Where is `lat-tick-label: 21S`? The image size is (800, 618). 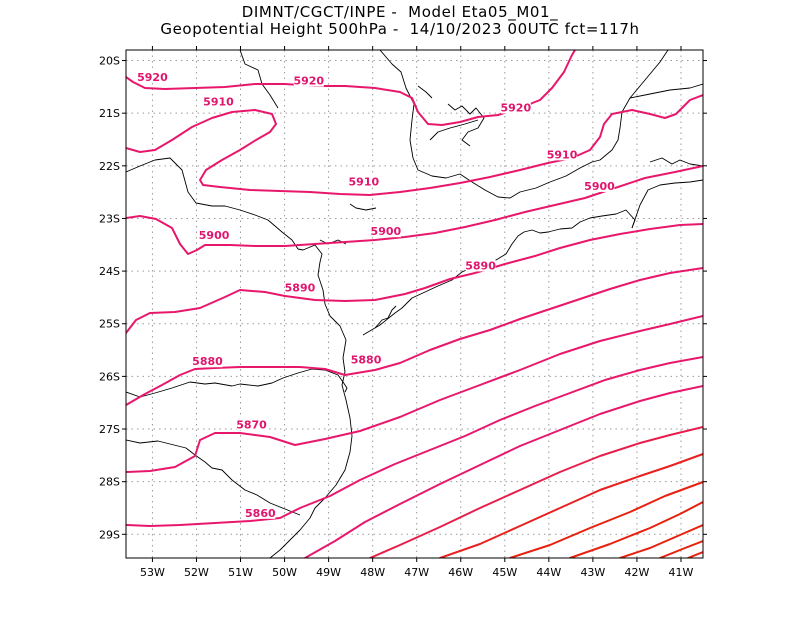
lat-tick-label: 21S is located at coordinates (109, 113).